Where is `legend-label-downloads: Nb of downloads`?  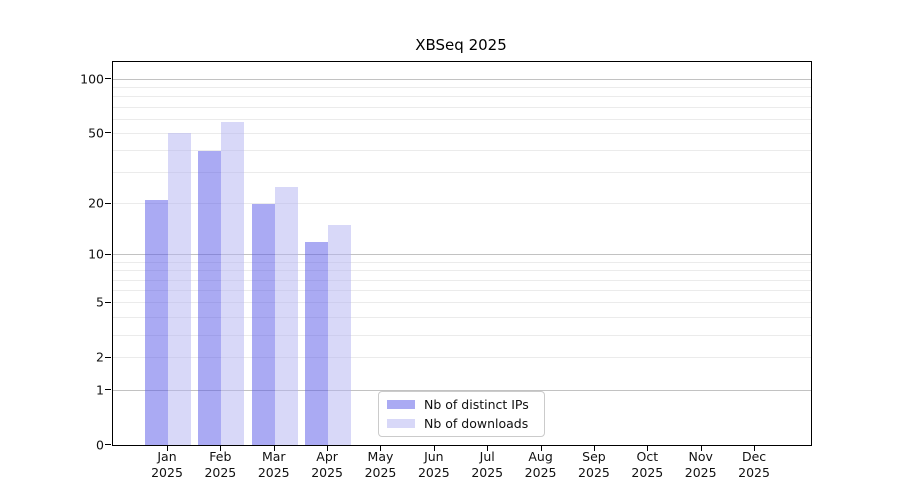
legend-label-downloads: Nb of downloads is located at coordinates (476, 424).